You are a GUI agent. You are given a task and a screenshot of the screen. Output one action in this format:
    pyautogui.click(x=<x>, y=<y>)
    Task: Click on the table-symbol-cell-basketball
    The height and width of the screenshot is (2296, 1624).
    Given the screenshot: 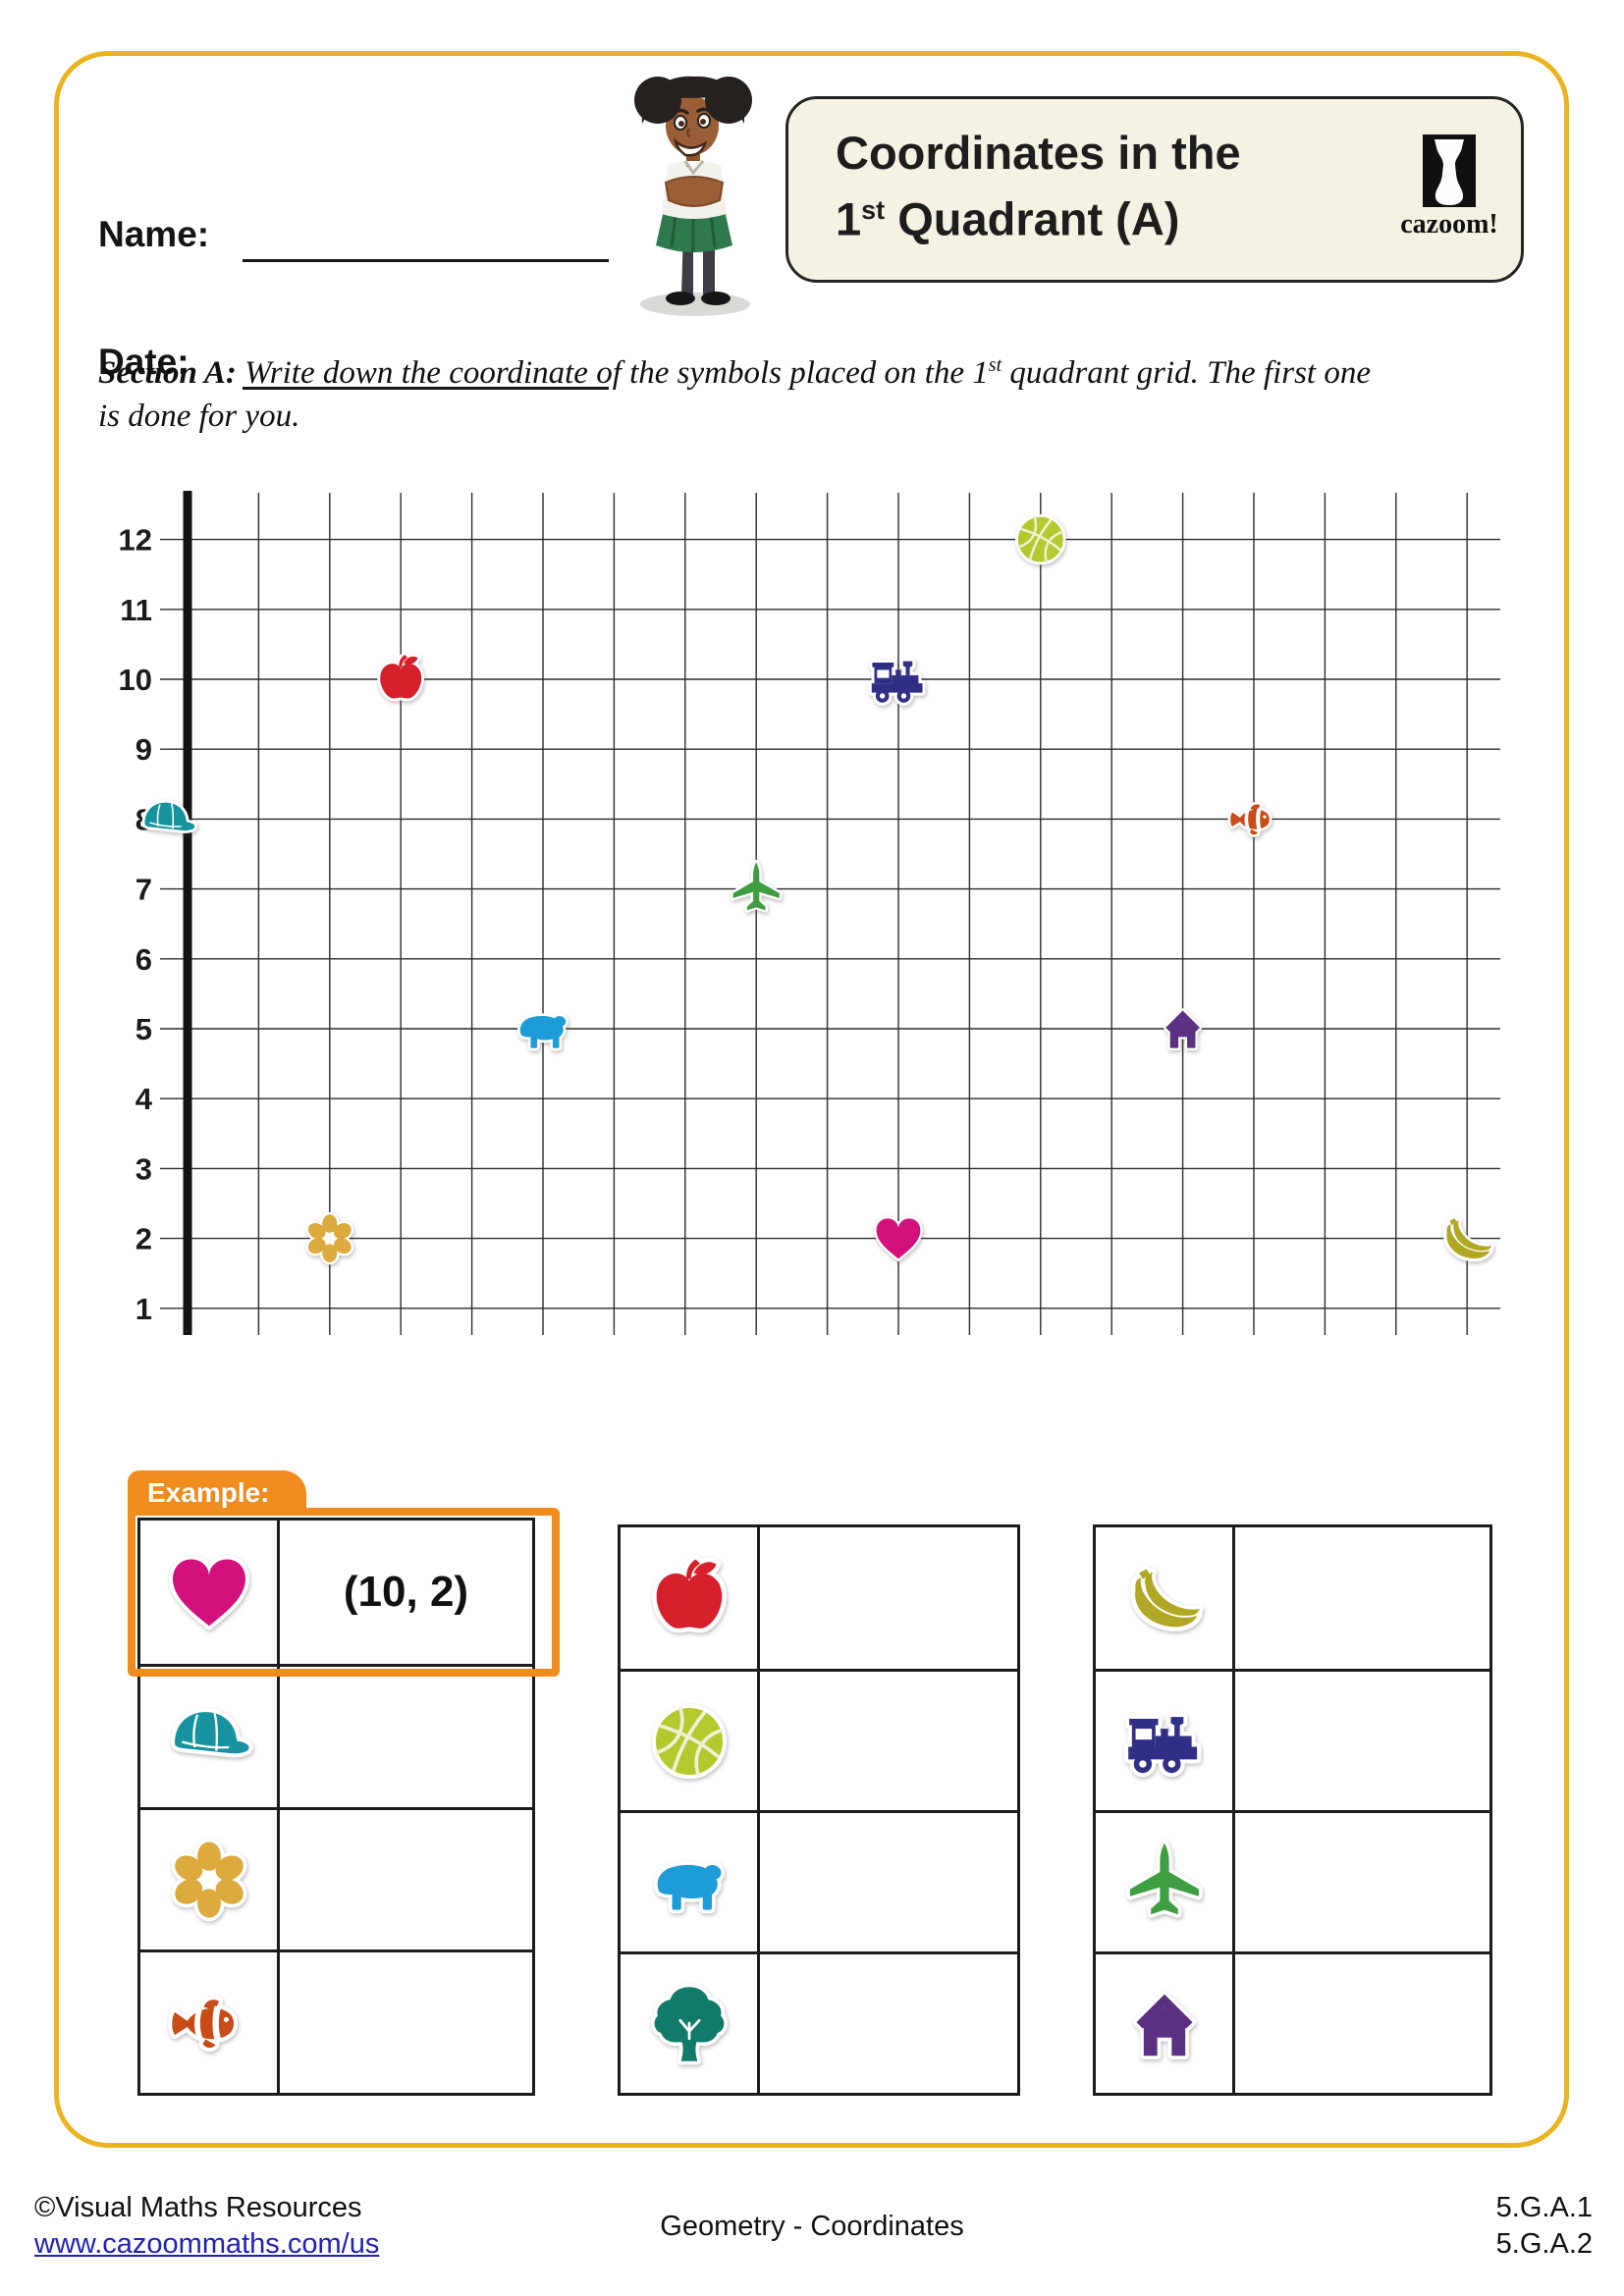 What is the action you would take?
    pyautogui.click(x=690, y=1739)
    